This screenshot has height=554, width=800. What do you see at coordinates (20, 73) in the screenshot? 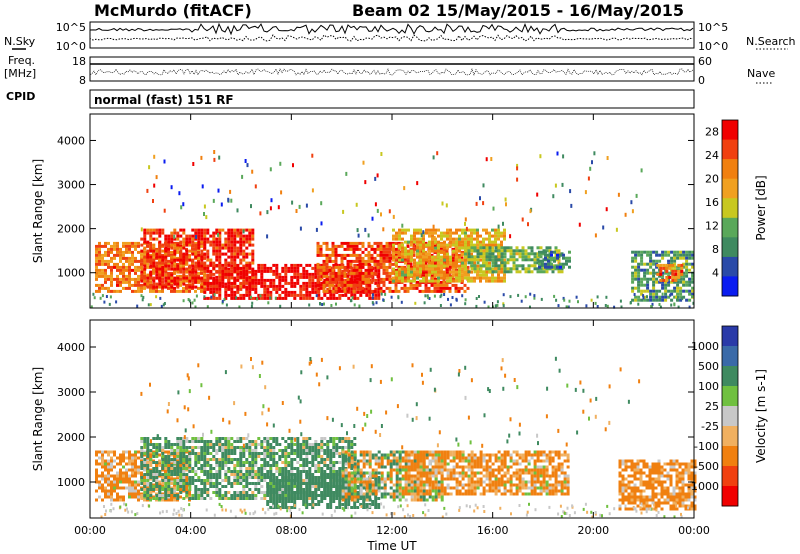
I see `freq-unit-label: [MHz]` at bounding box center [20, 73].